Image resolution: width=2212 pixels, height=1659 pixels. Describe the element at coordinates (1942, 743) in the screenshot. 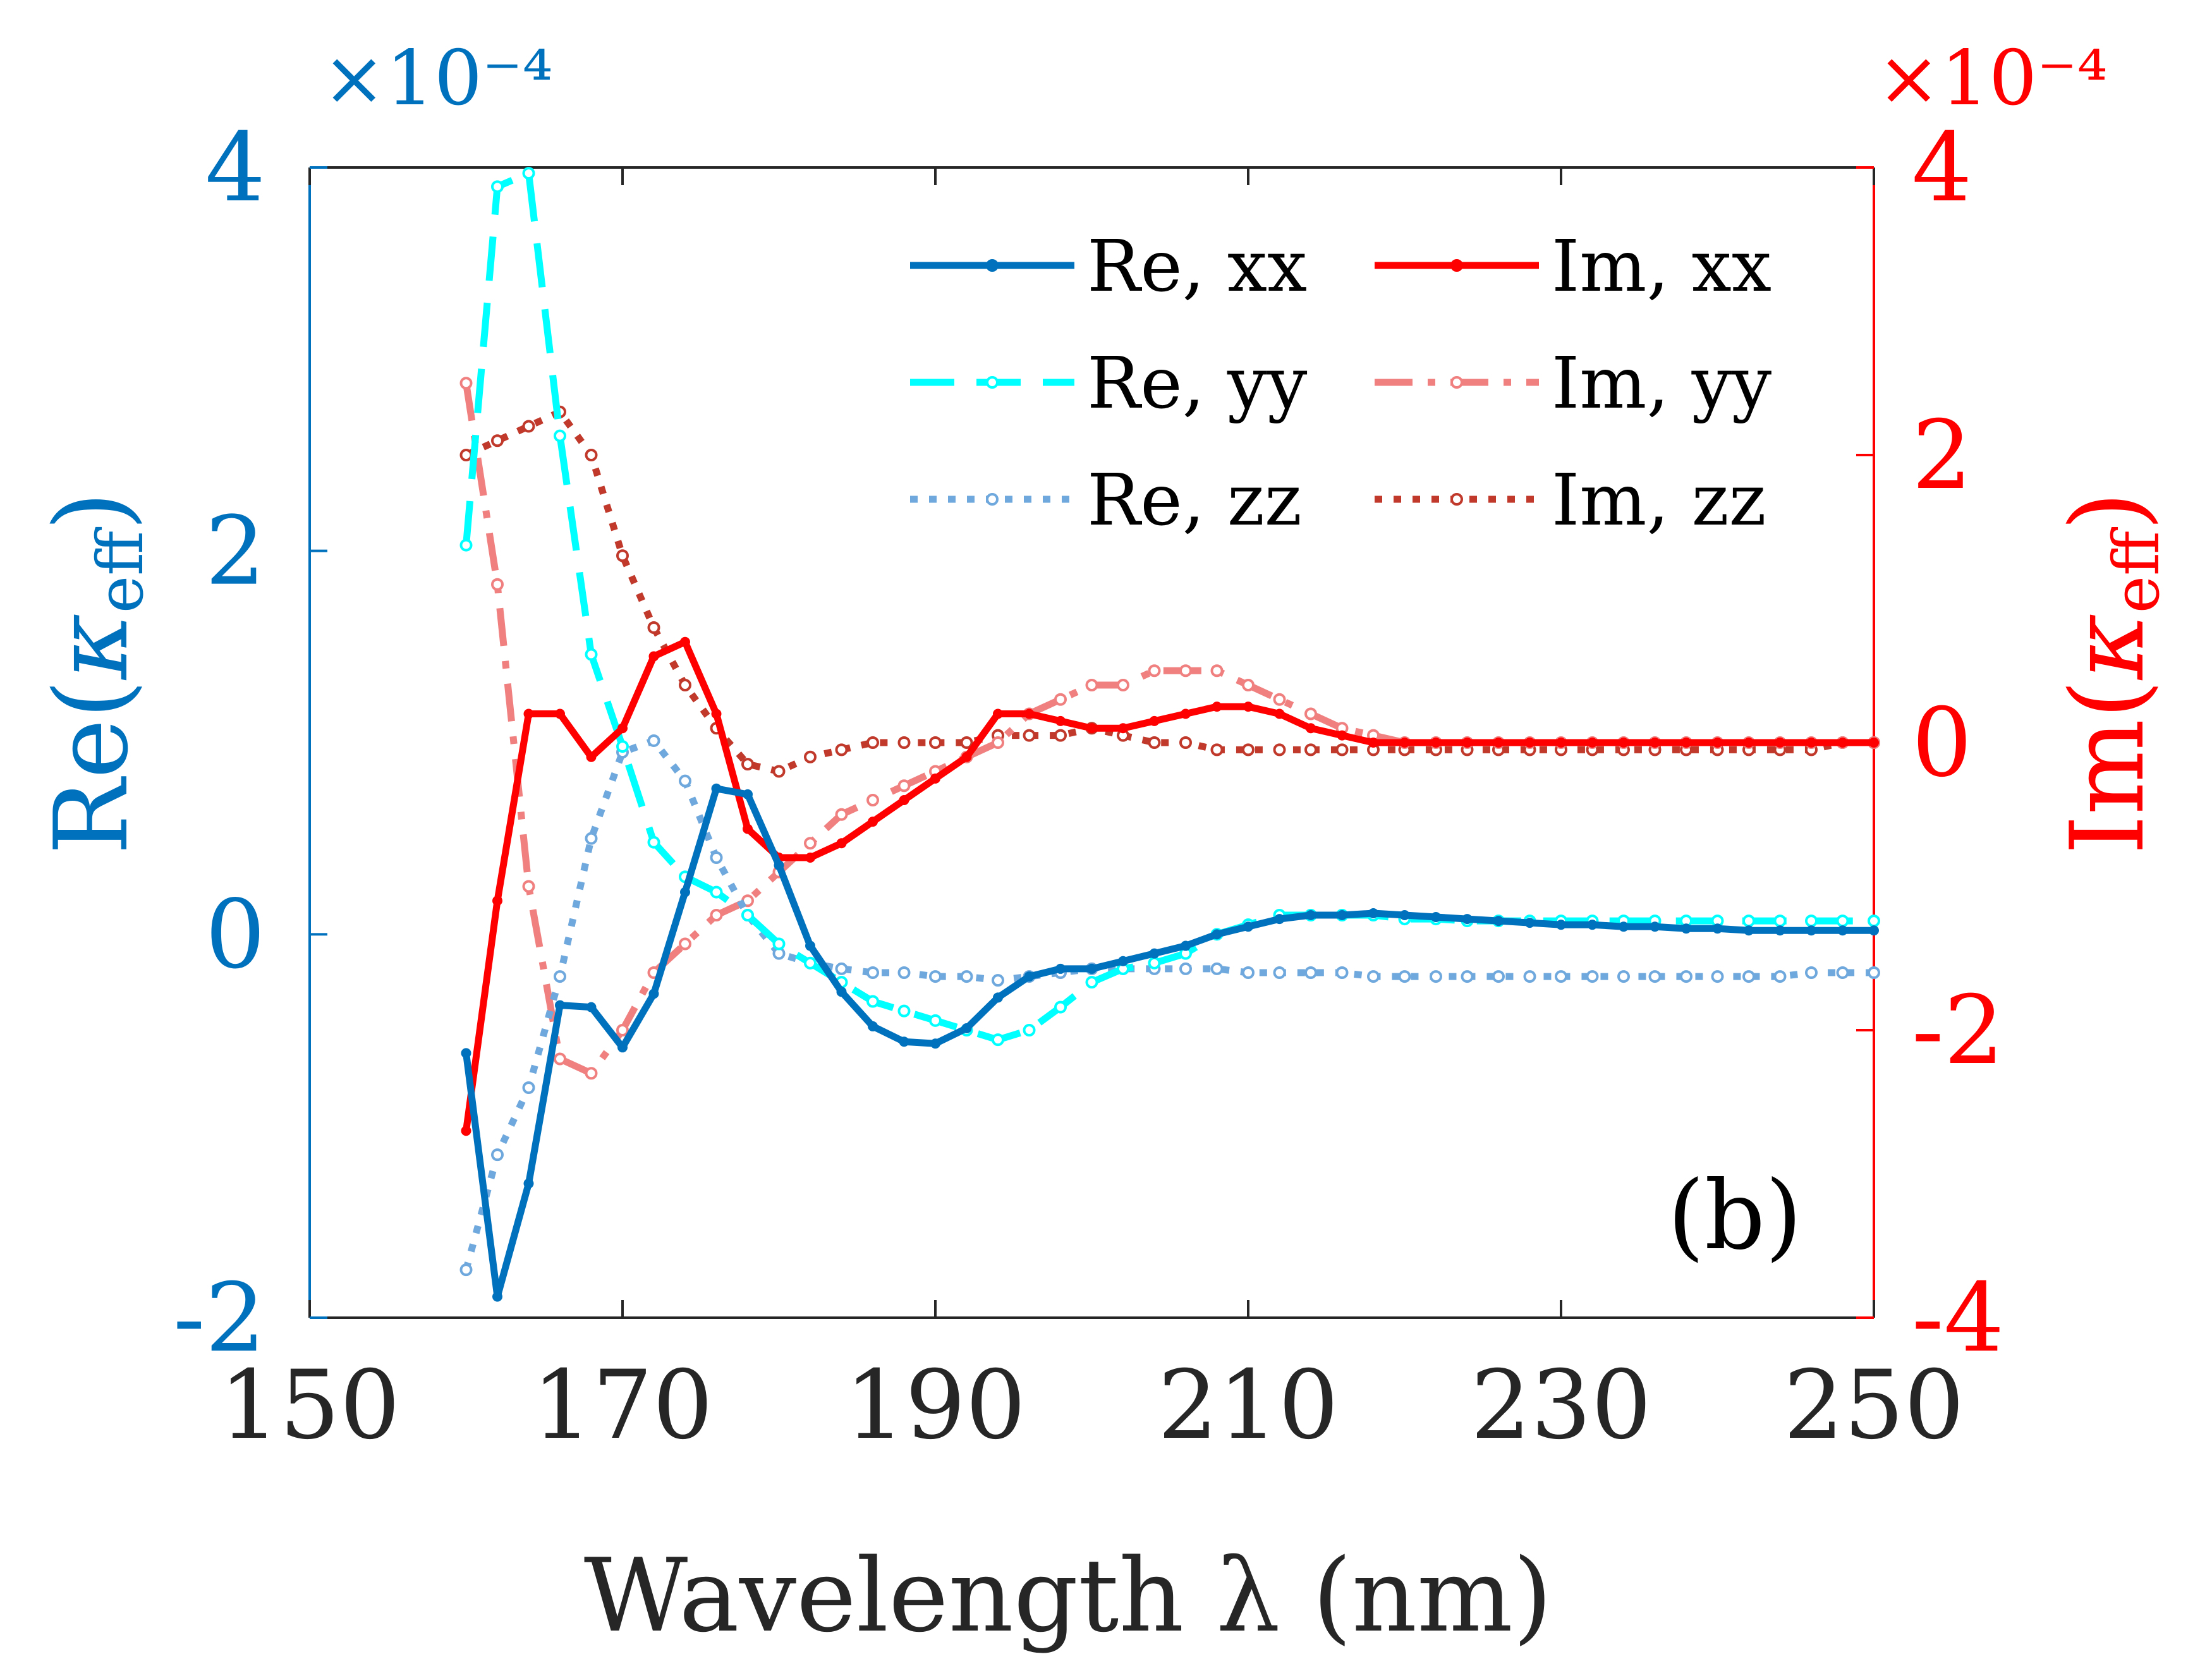

I see `y-right-tick-label: 0` at that location.